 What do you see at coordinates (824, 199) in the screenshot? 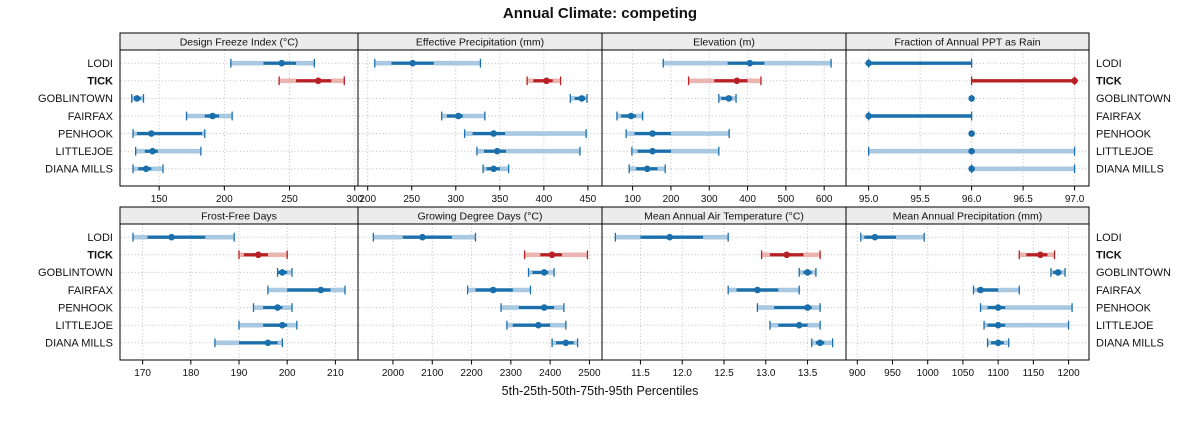
I see `axis-tick-label: 600` at bounding box center [824, 199].